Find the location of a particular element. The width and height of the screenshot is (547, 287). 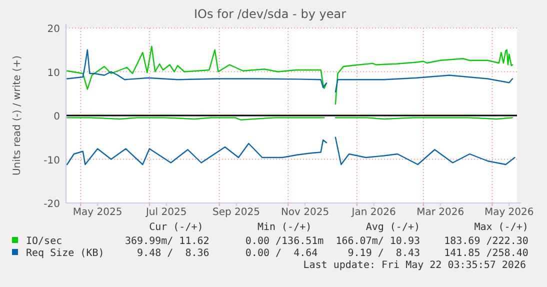

y-tick-label: 10 is located at coordinates (53, 73).